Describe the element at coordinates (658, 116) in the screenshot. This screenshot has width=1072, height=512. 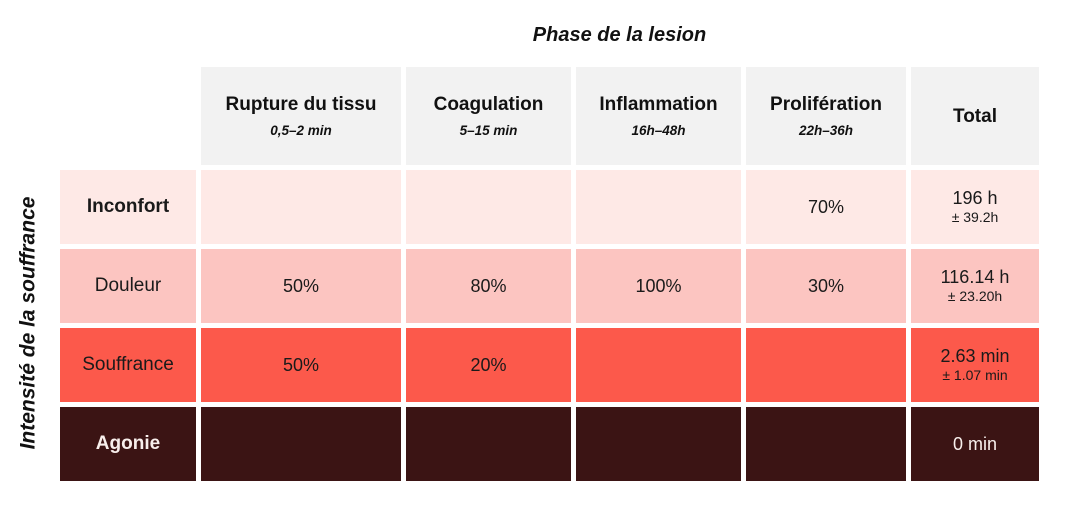
I see `column-header-inflammation: Inflammation 16h–48h` at that location.